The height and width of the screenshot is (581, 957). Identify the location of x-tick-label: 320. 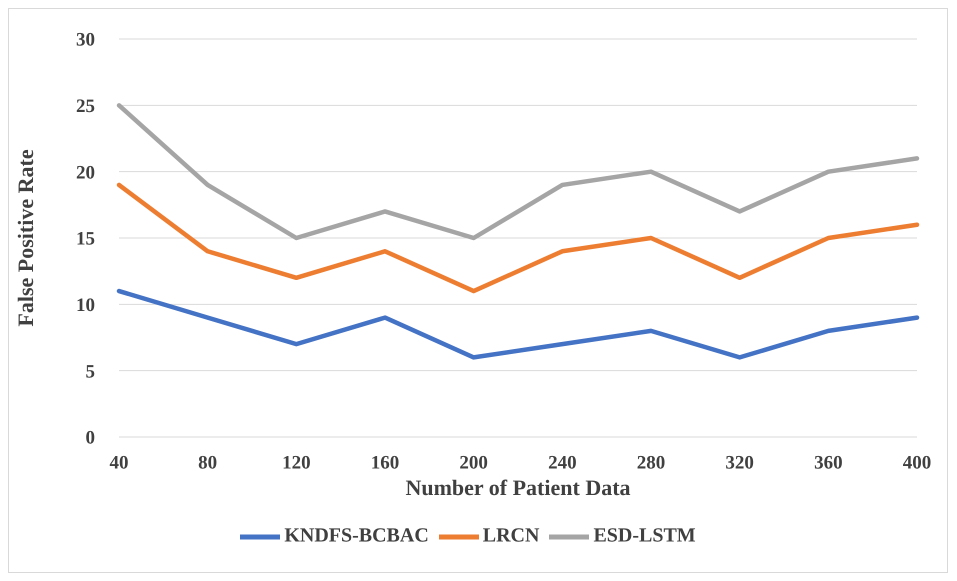
(739, 463).